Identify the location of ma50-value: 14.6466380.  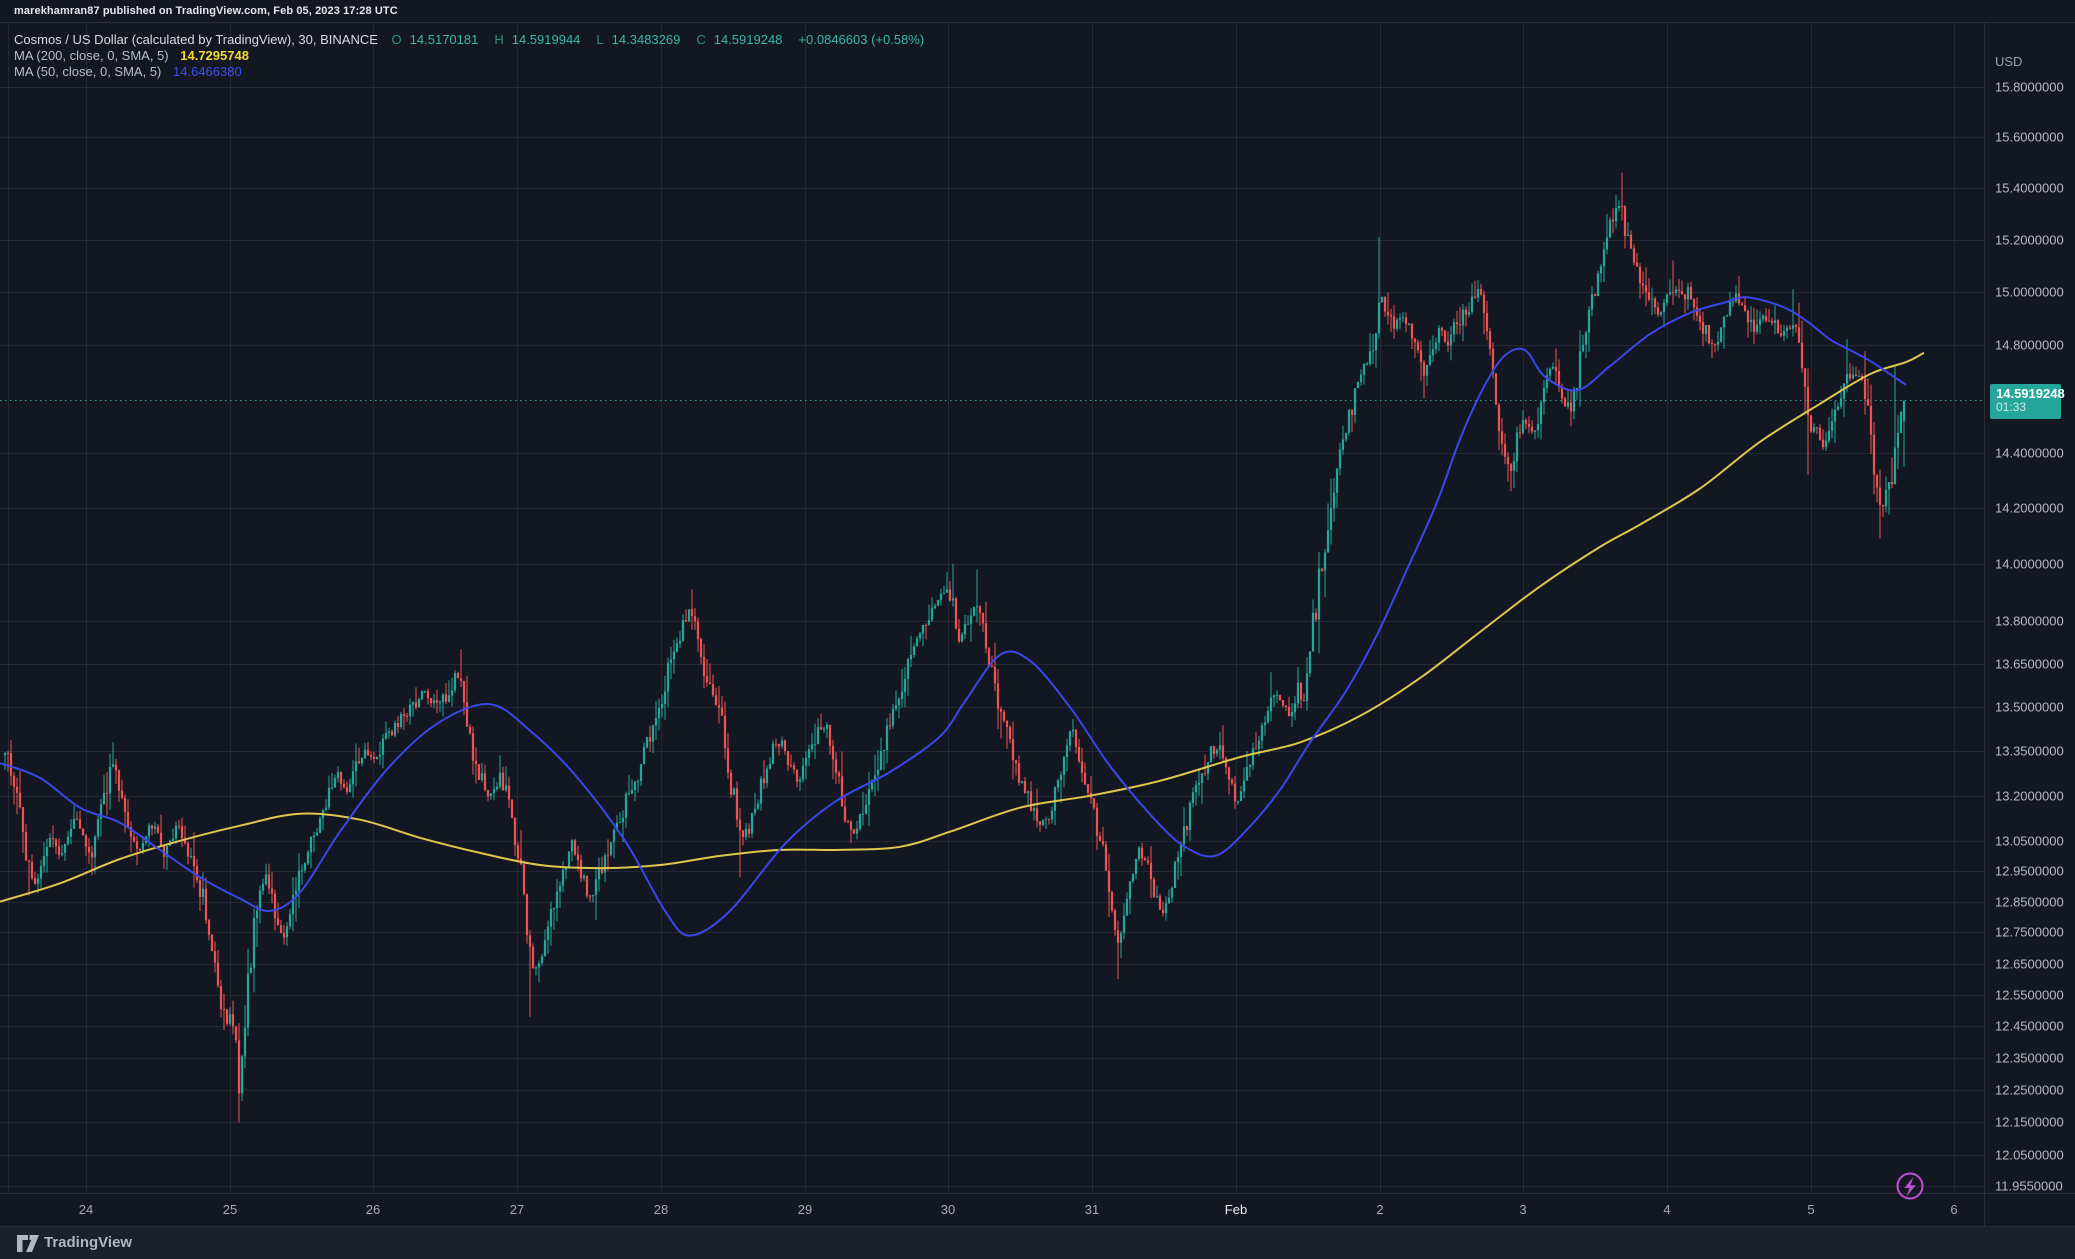
(207, 71).